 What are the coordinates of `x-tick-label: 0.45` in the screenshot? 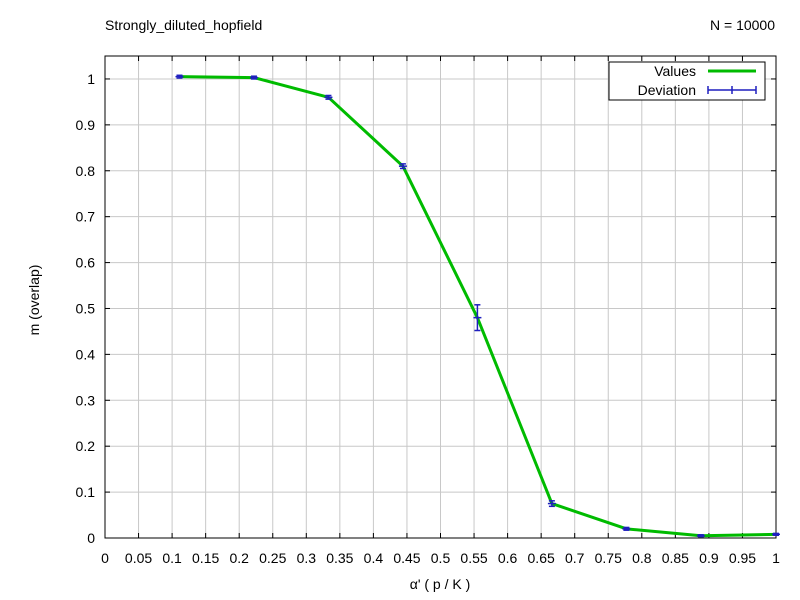 It's located at (406, 558).